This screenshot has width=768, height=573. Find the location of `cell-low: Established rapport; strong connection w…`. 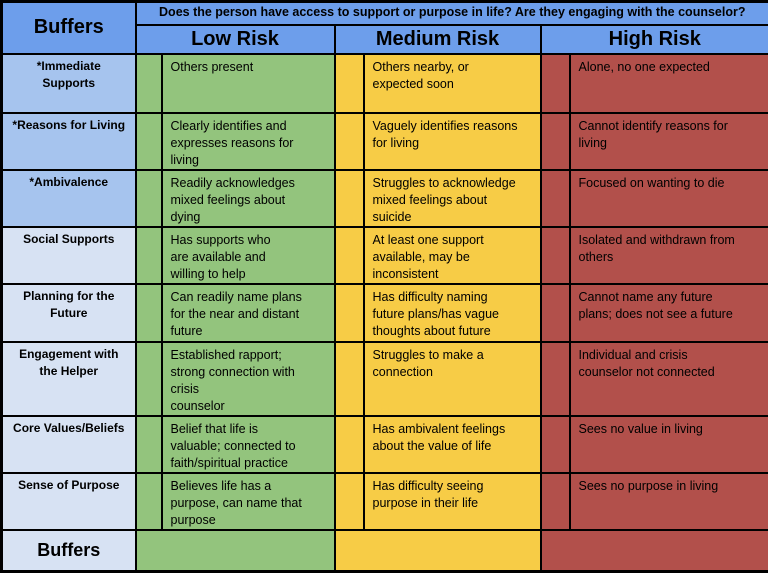

cell-low: Established rapport; strong connection w… is located at coordinates (248, 379).